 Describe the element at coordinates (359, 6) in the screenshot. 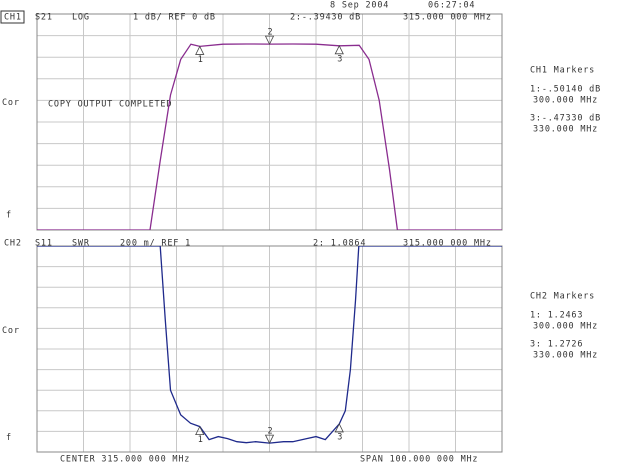

I see `date: 8 Sep 2004` at that location.